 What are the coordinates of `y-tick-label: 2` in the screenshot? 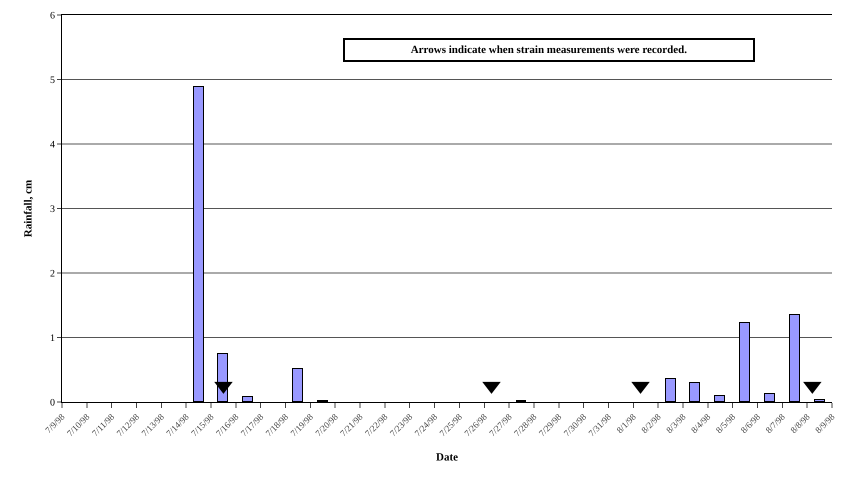 It's located at (52, 274).